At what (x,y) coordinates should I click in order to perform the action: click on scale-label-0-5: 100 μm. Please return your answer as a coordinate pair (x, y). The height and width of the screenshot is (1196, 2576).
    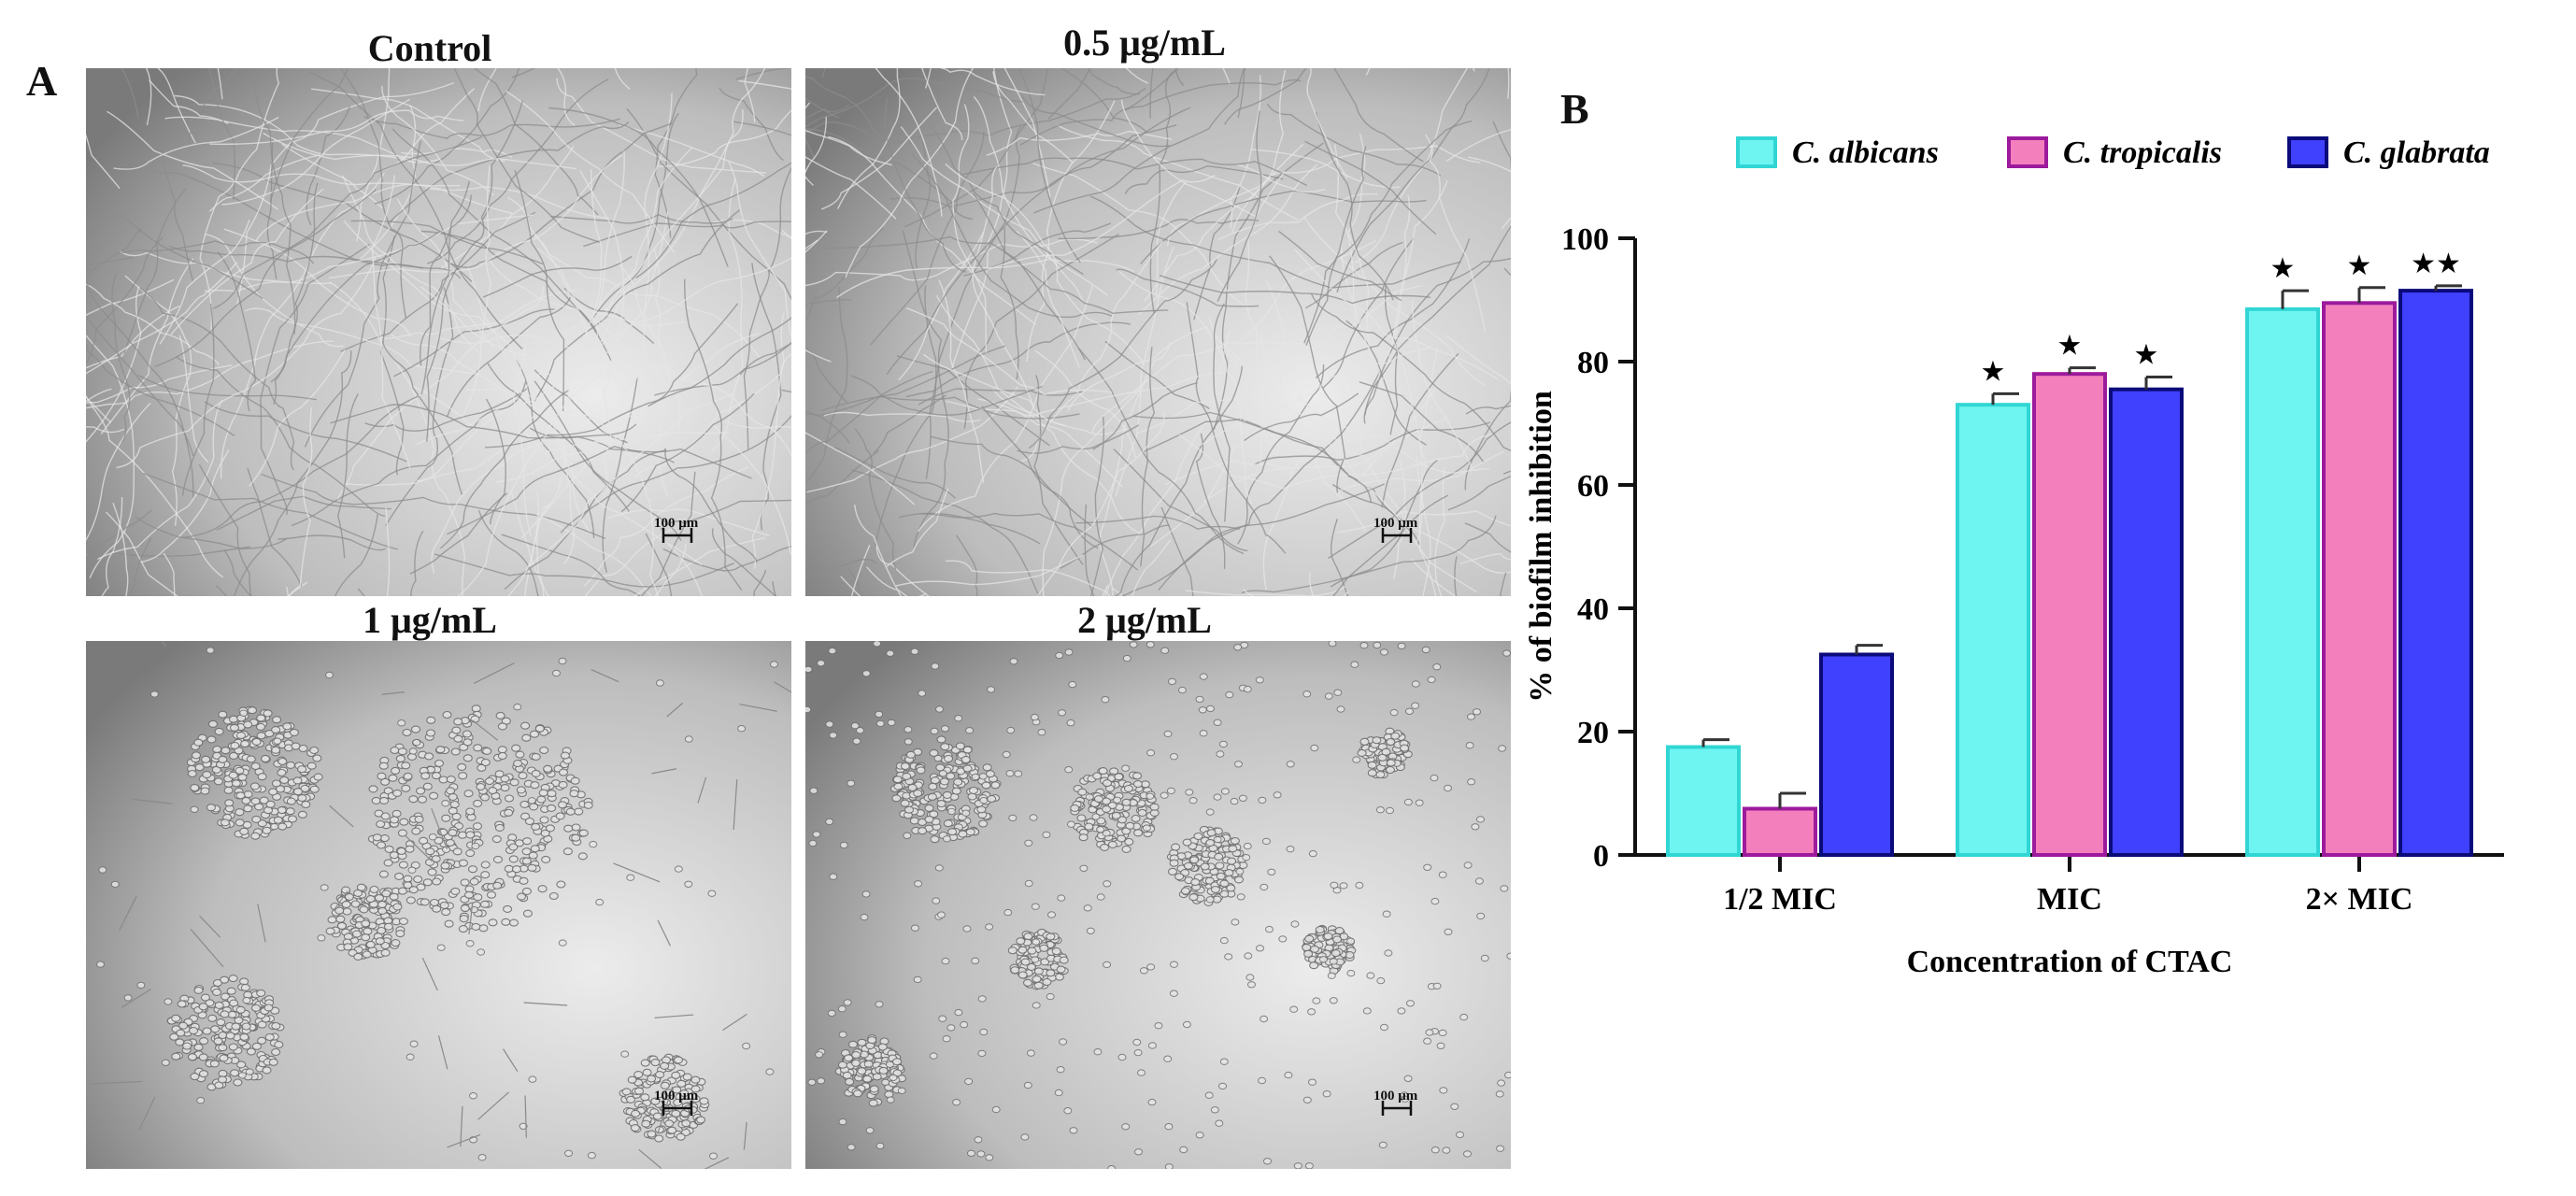
    Looking at the image, I should click on (1396, 523).